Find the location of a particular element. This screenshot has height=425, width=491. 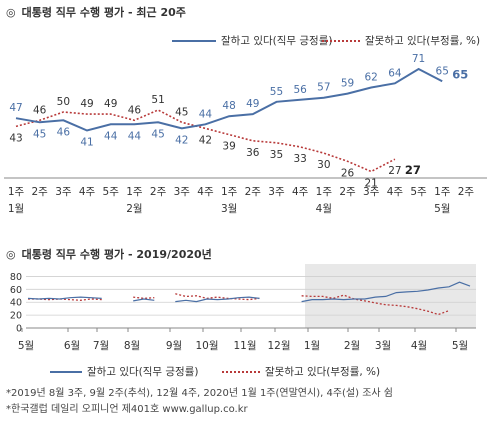

chart1-negative-data-label: 36 is located at coordinates (253, 153).